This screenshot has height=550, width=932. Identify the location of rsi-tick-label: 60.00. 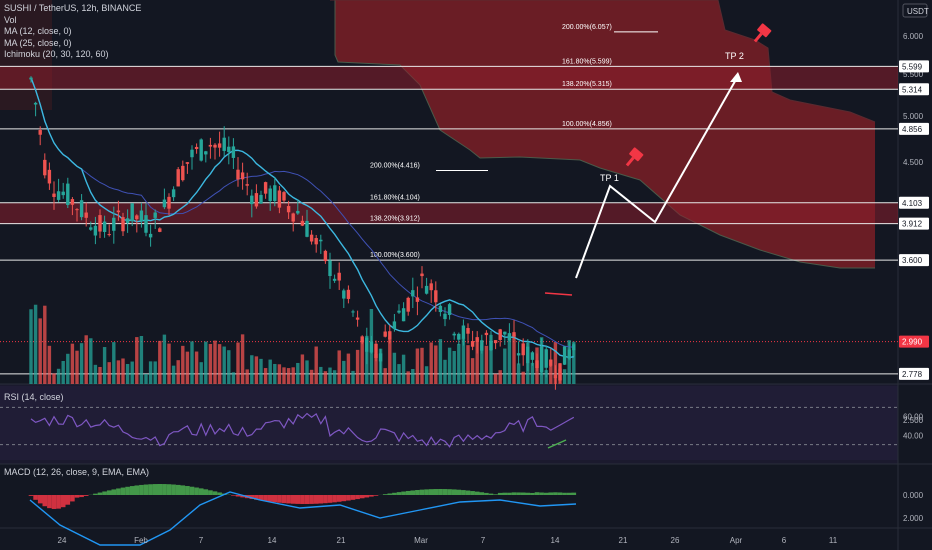
(913, 417).